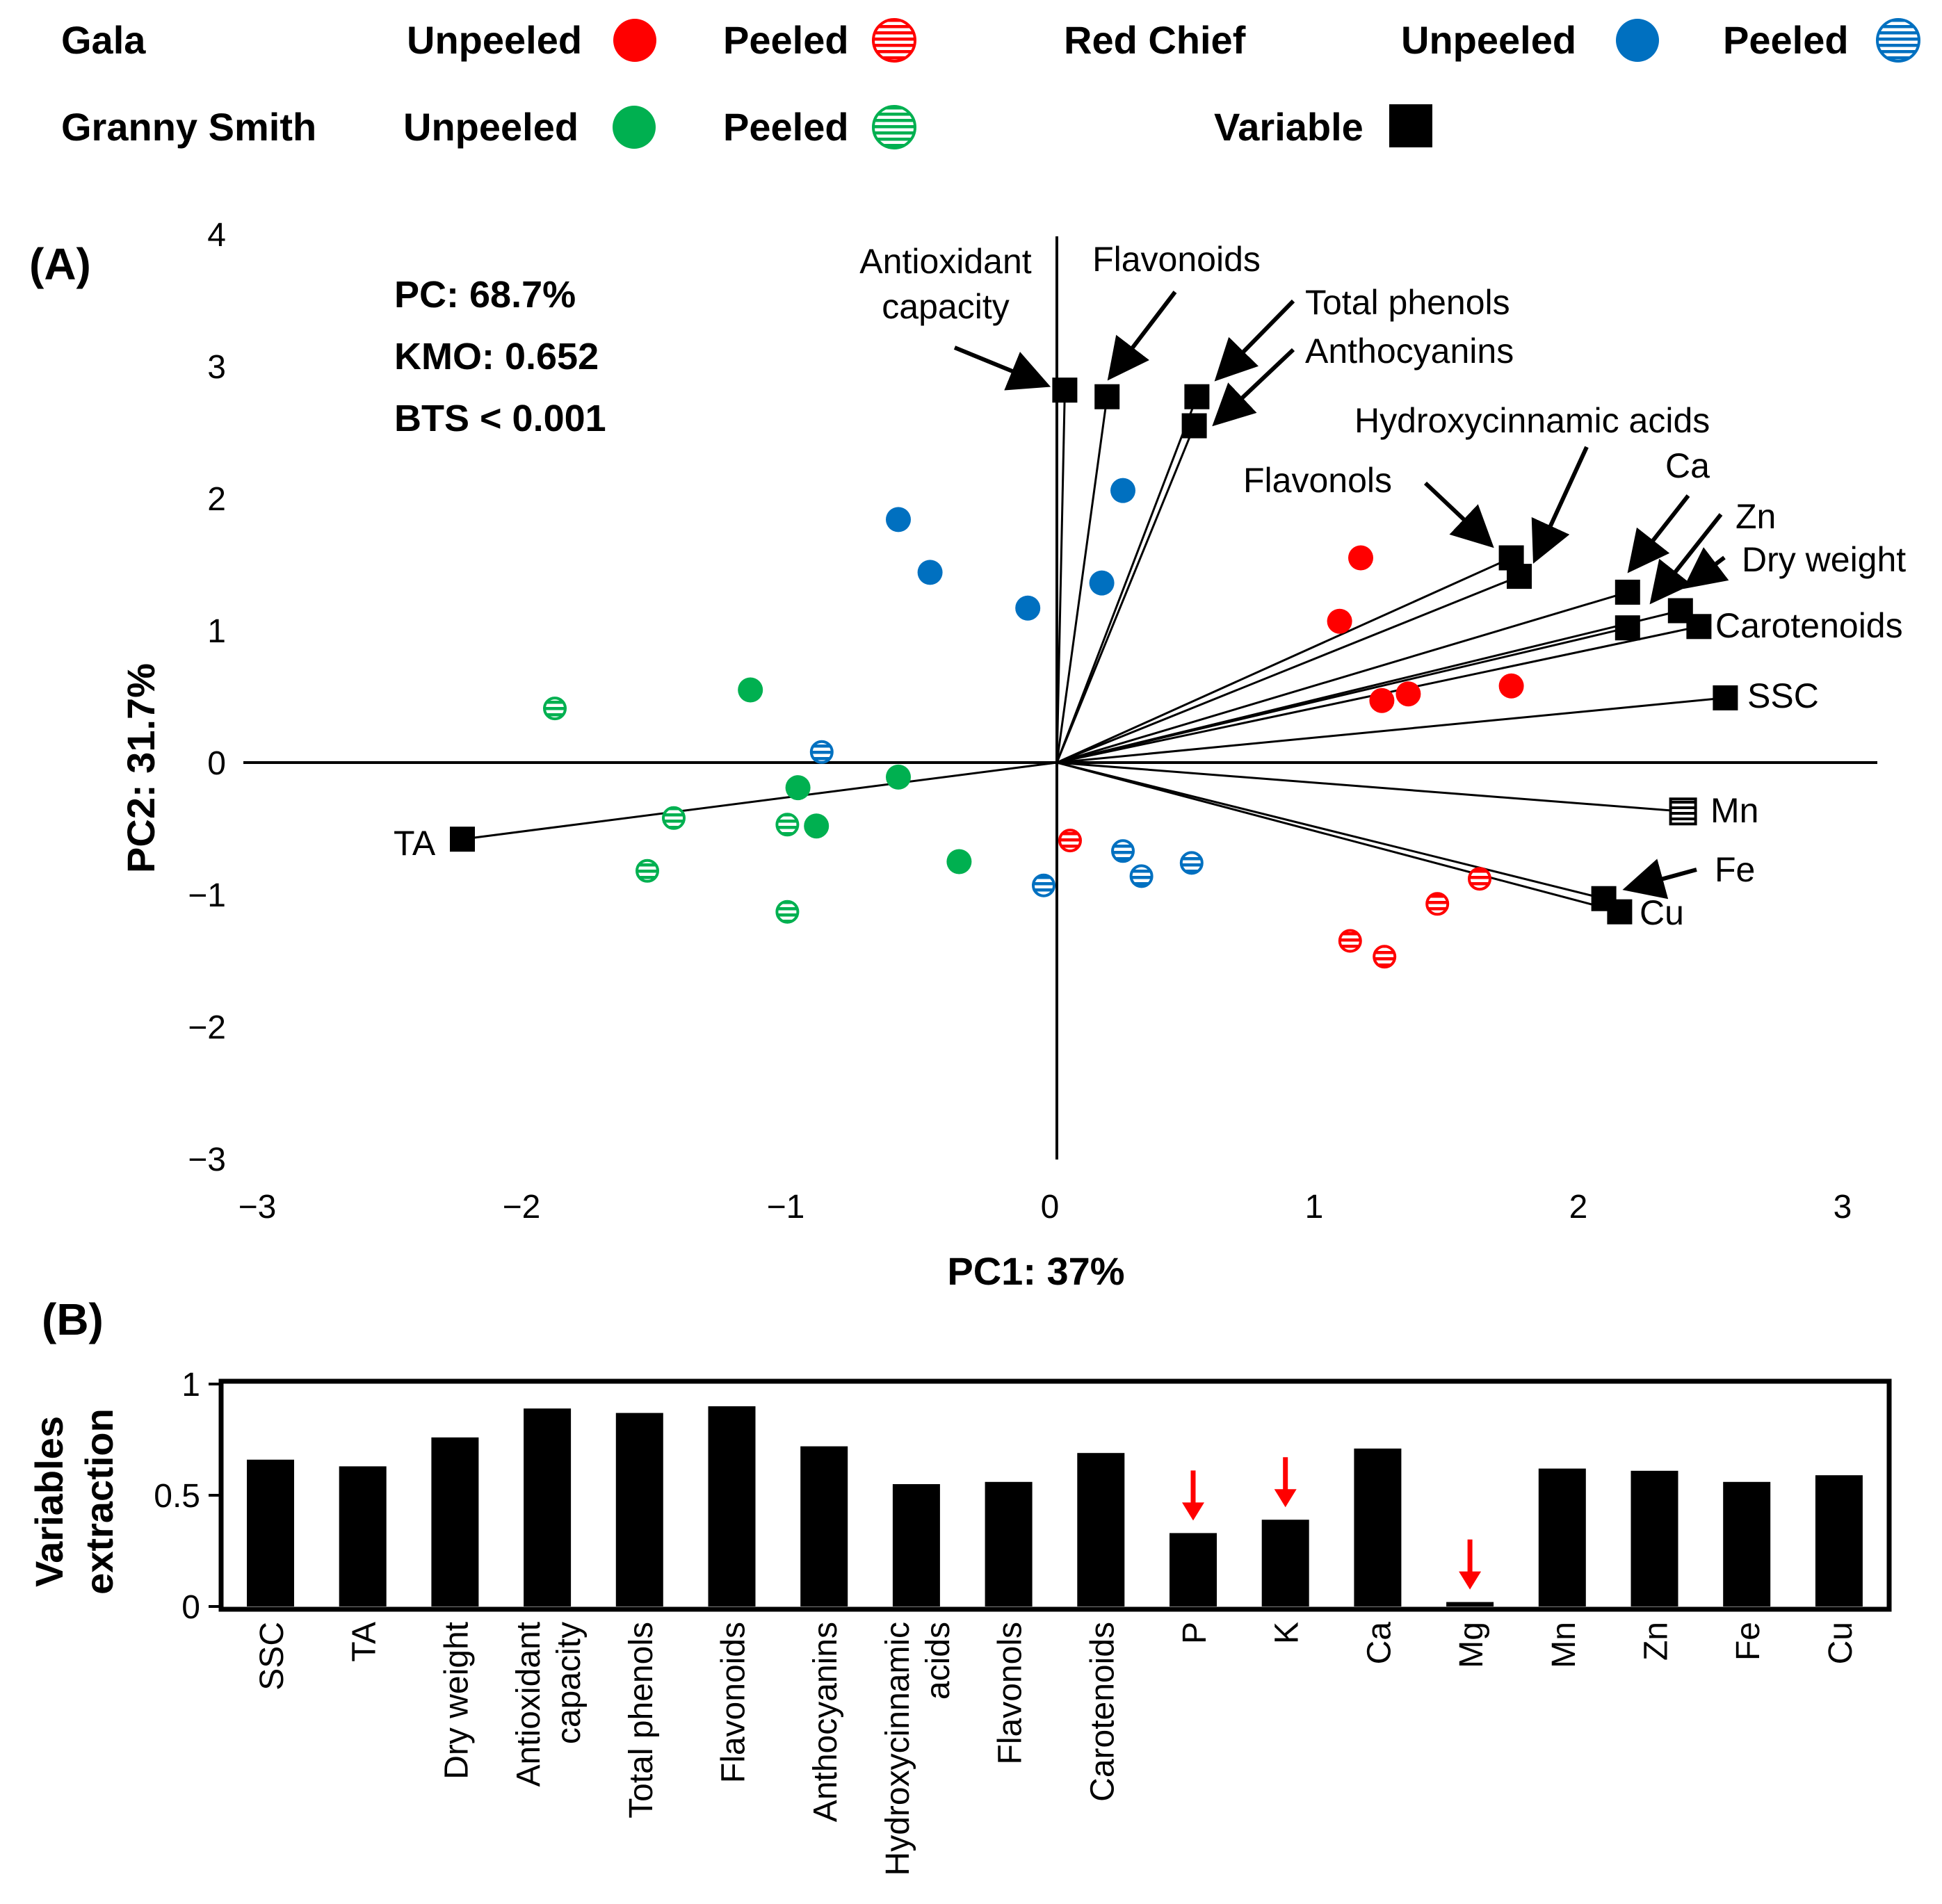  What do you see at coordinates (1055, 1506) in the screenshot?
I see `bars` at bounding box center [1055, 1506].